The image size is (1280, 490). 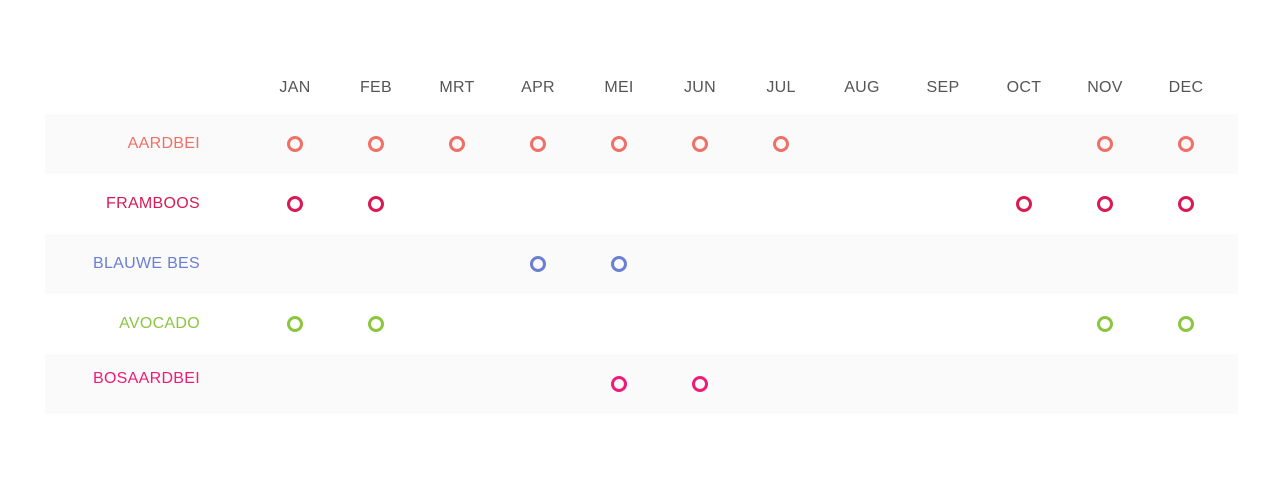 What do you see at coordinates (163, 143) in the screenshot?
I see `fruit-label: AARDBEI` at bounding box center [163, 143].